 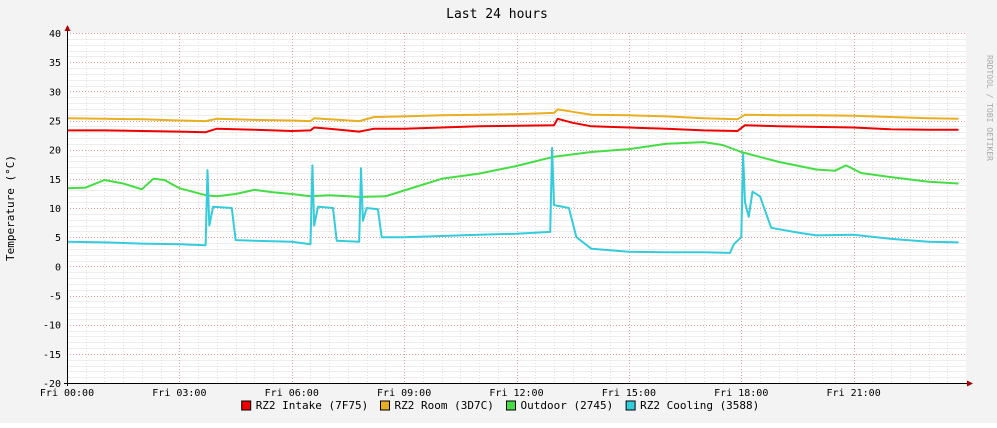 What do you see at coordinates (55, 151) in the screenshot?
I see `y-tick-label: 20` at bounding box center [55, 151].